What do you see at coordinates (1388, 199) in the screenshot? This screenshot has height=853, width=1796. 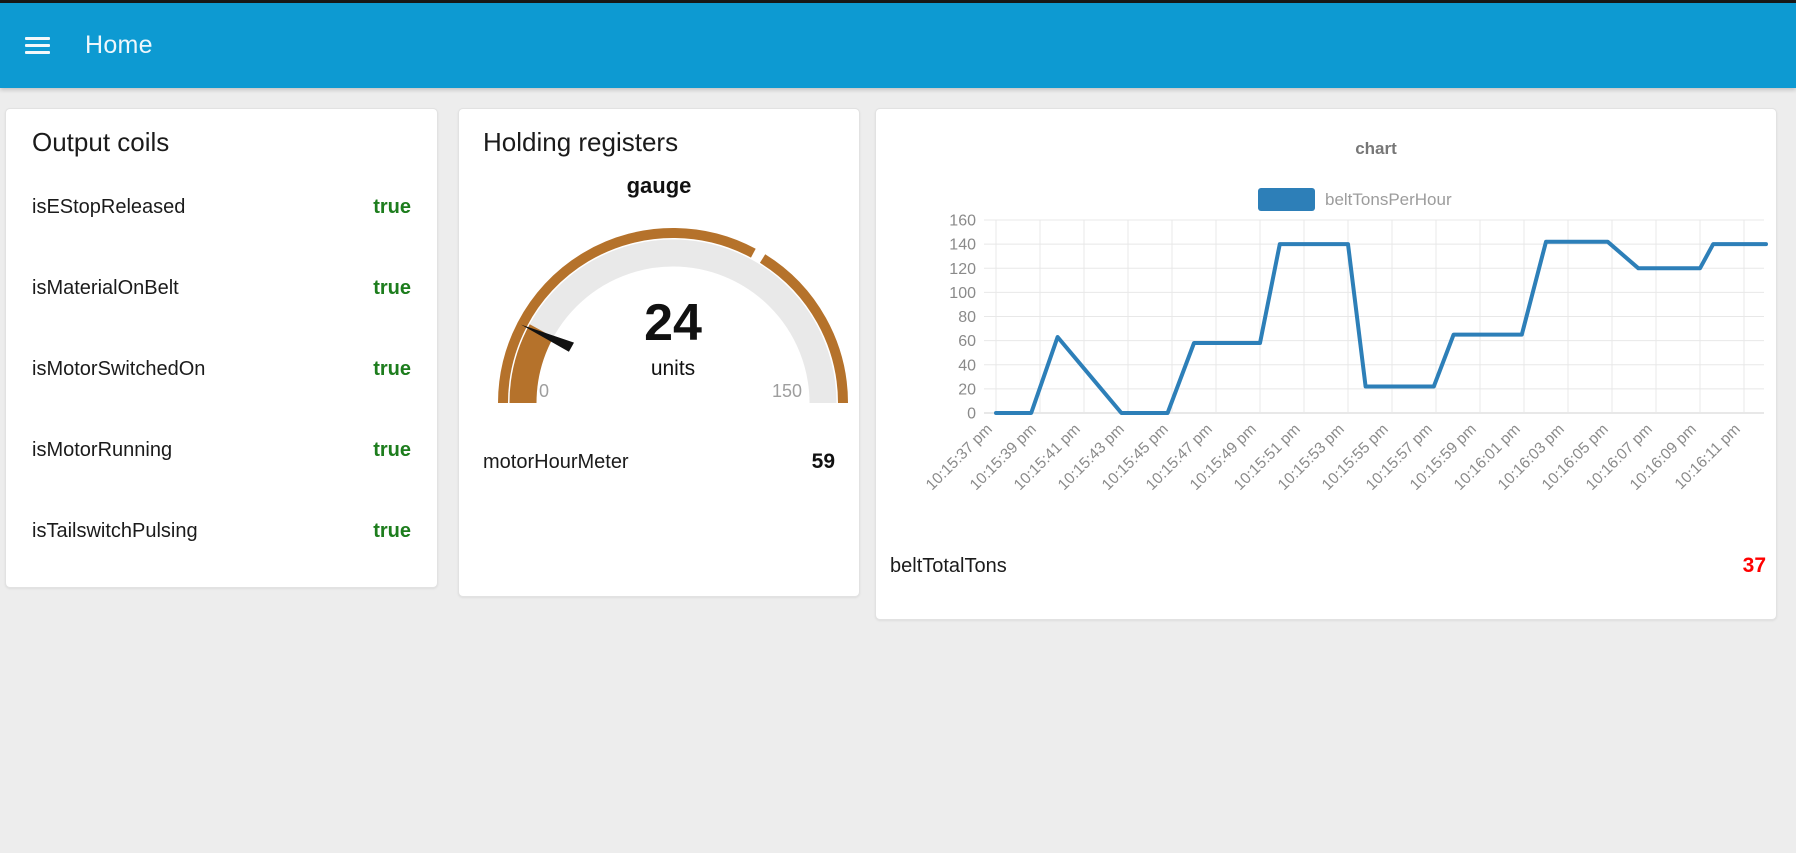 I see `legend-label: beltTonsPerHour` at bounding box center [1388, 199].